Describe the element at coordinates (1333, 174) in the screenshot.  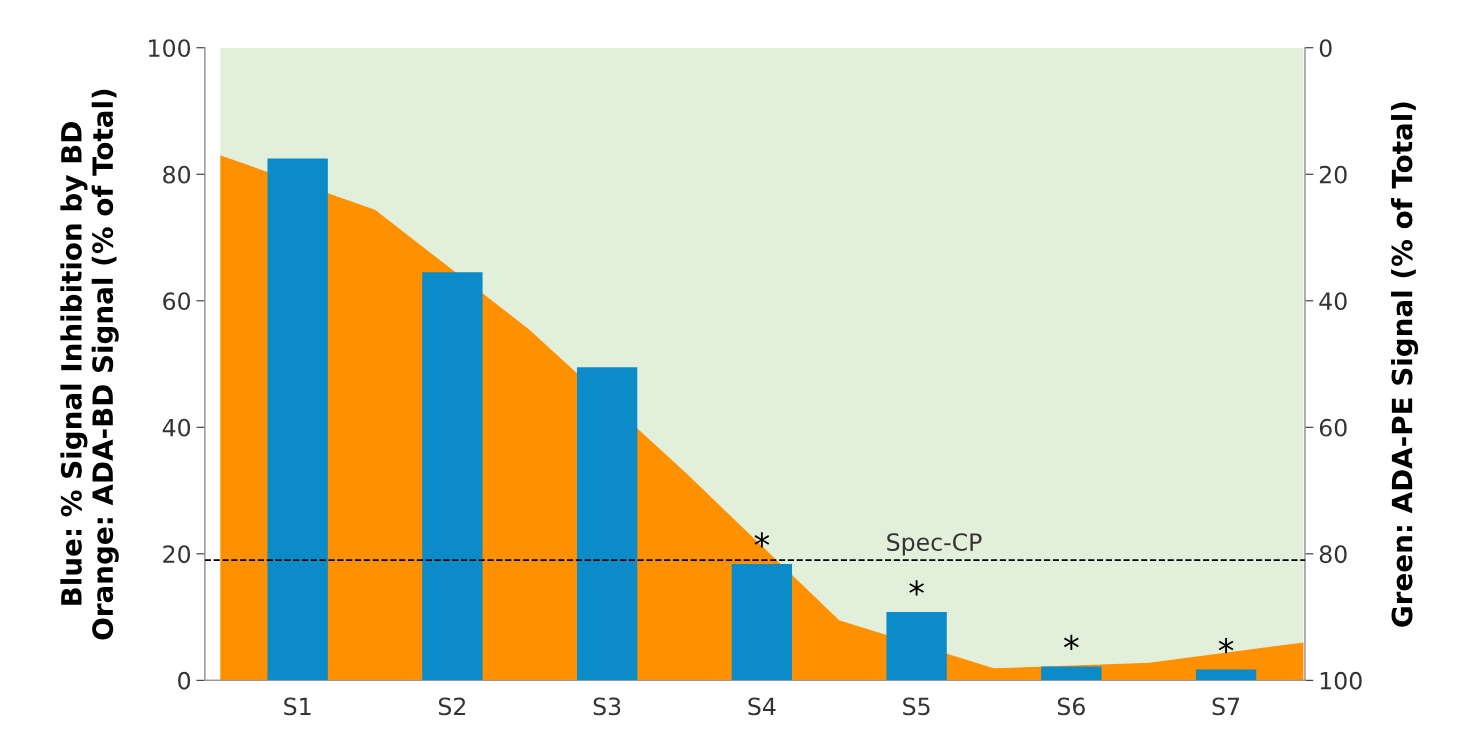
I see `y2-tick-label: 20` at that location.